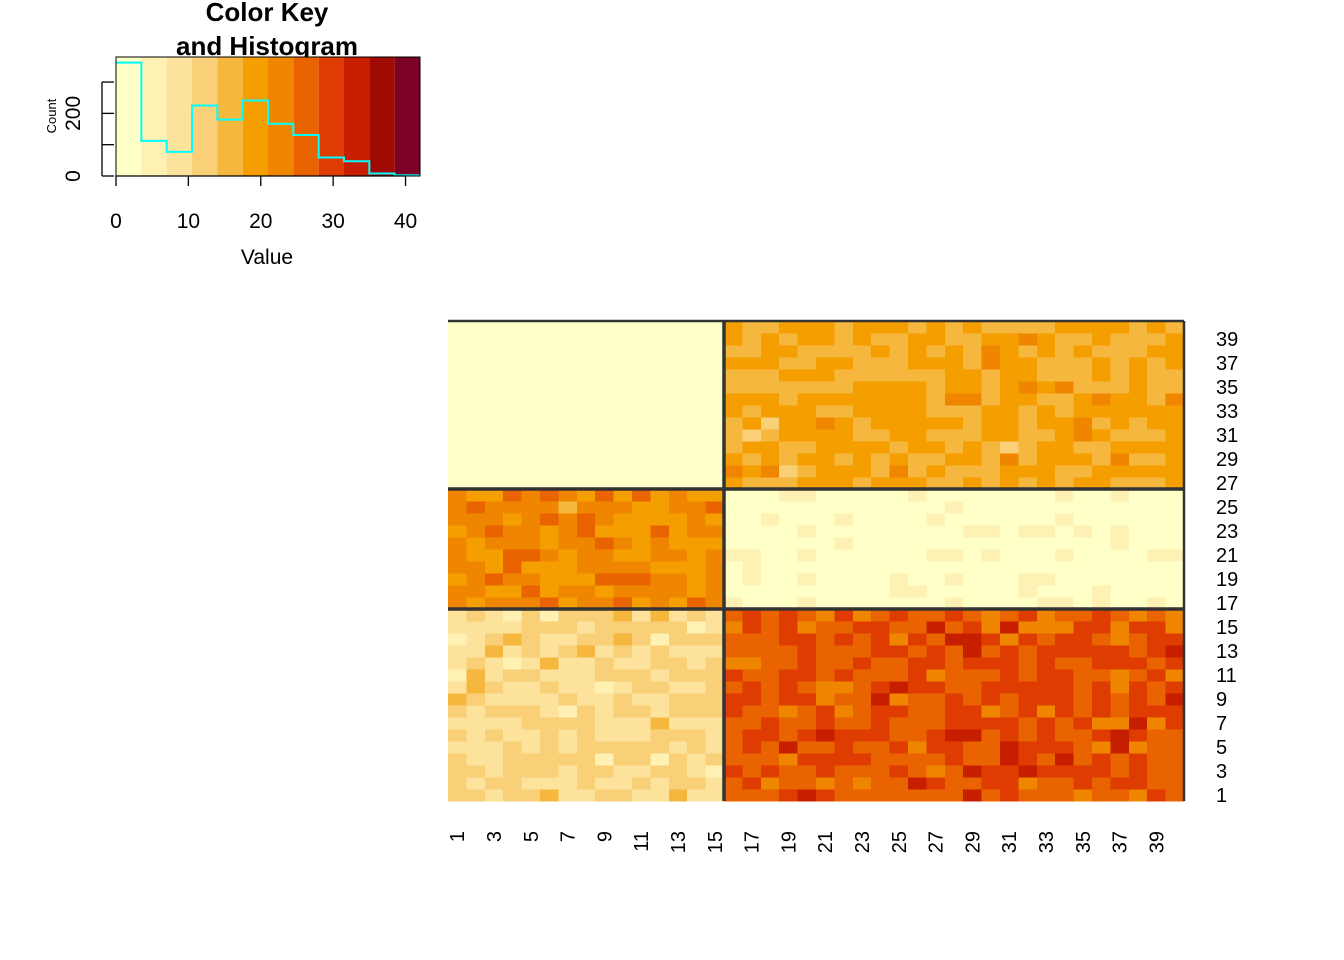 The image size is (1344, 960). Describe the element at coordinates (1227, 628) in the screenshot. I see `row-label-15: 15` at that location.